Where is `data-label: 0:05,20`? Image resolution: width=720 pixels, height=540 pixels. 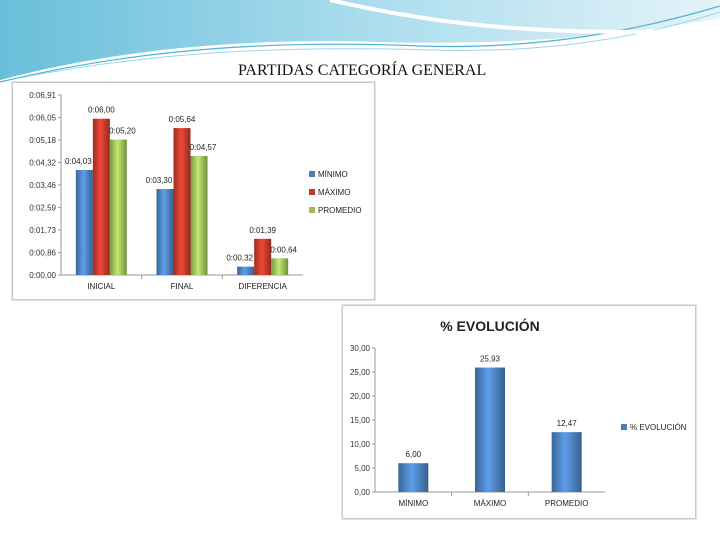
data-label: 0:05,20 is located at coordinates (122, 131).